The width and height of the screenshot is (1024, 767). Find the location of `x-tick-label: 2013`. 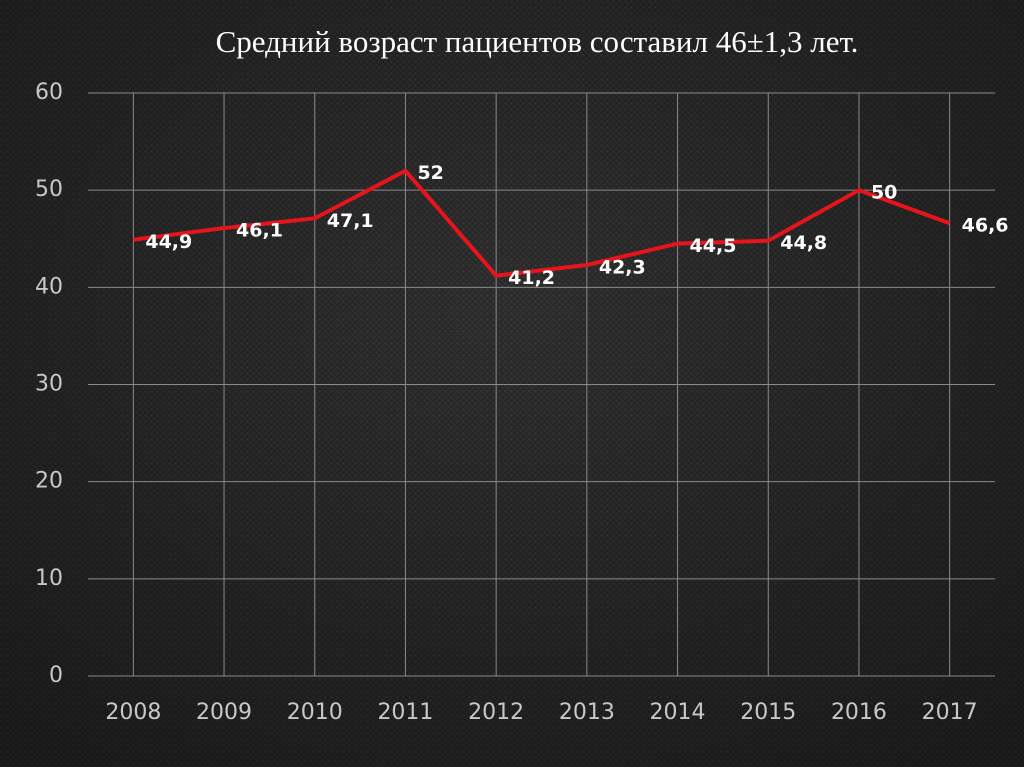

x-tick-label: 2013 is located at coordinates (587, 712).